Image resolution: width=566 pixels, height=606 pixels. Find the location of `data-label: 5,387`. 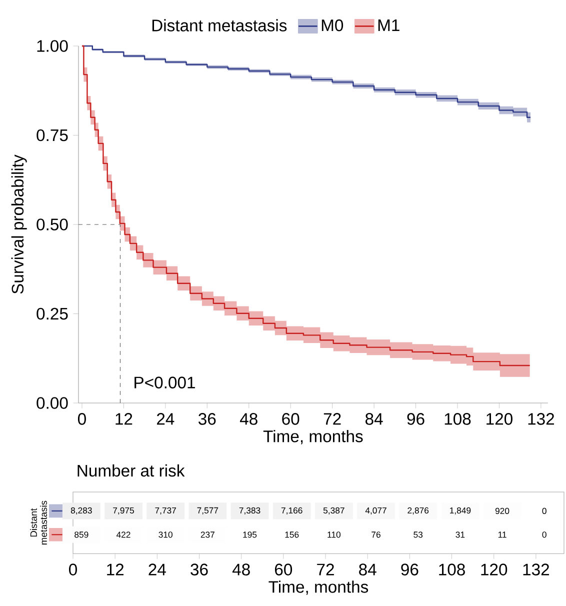

data-label: 5,387 is located at coordinates (333, 511).